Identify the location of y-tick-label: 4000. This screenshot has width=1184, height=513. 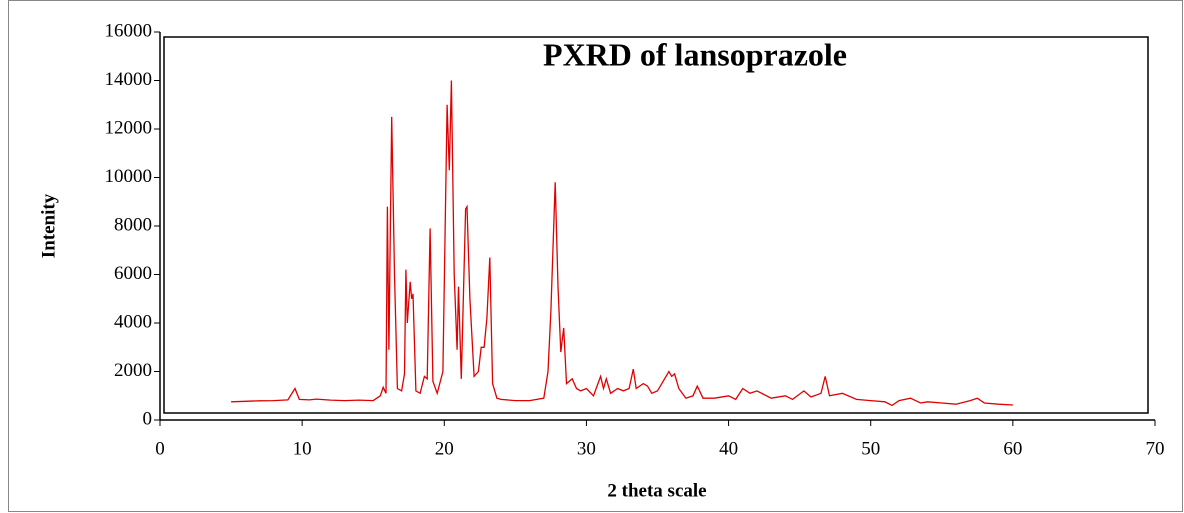
(133, 321).